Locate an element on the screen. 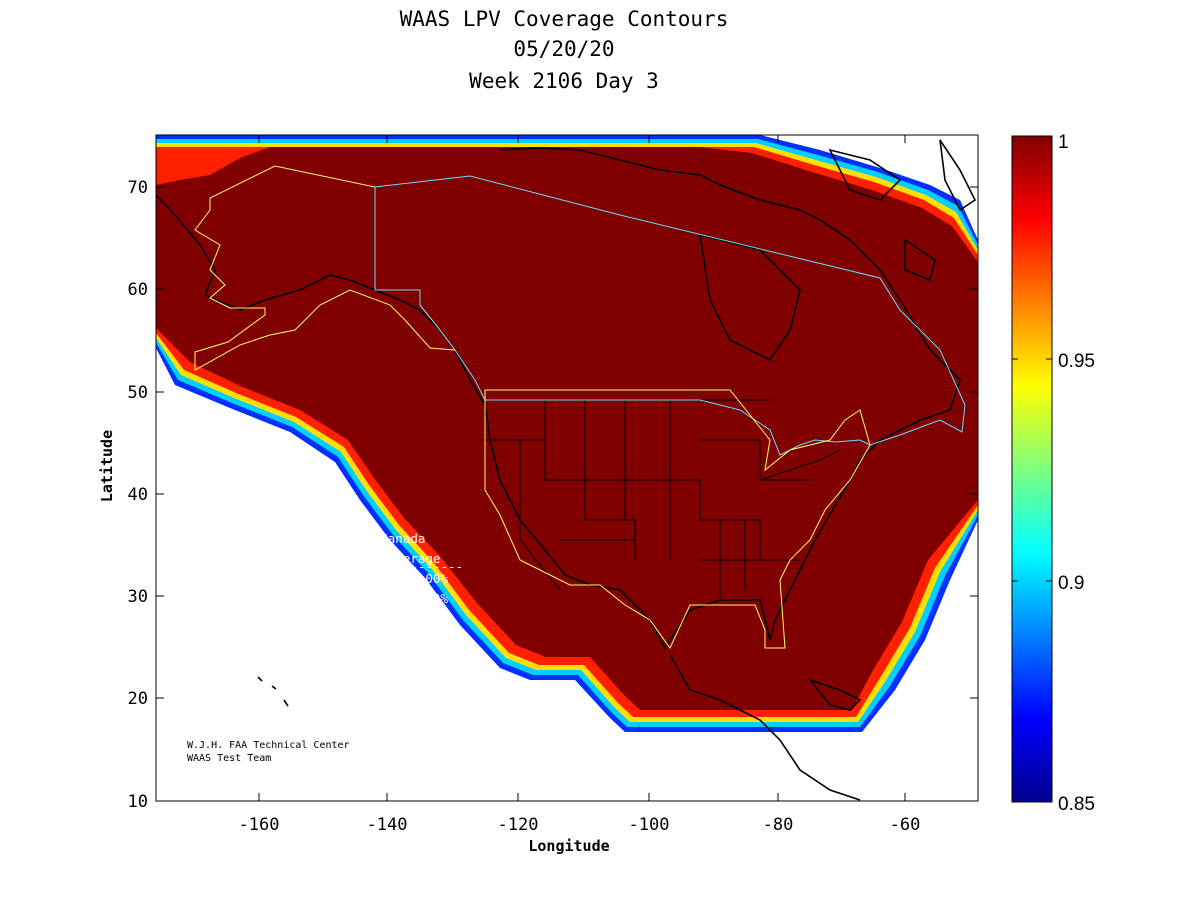  conus-outline is located at coordinates (677, 519).